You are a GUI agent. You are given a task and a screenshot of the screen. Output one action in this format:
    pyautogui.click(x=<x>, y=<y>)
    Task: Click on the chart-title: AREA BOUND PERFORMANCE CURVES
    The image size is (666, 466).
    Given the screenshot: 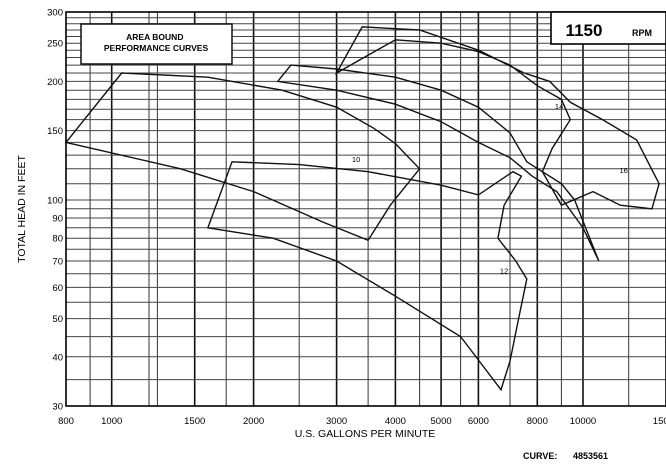 What is the action you would take?
    pyautogui.click(x=156, y=42)
    